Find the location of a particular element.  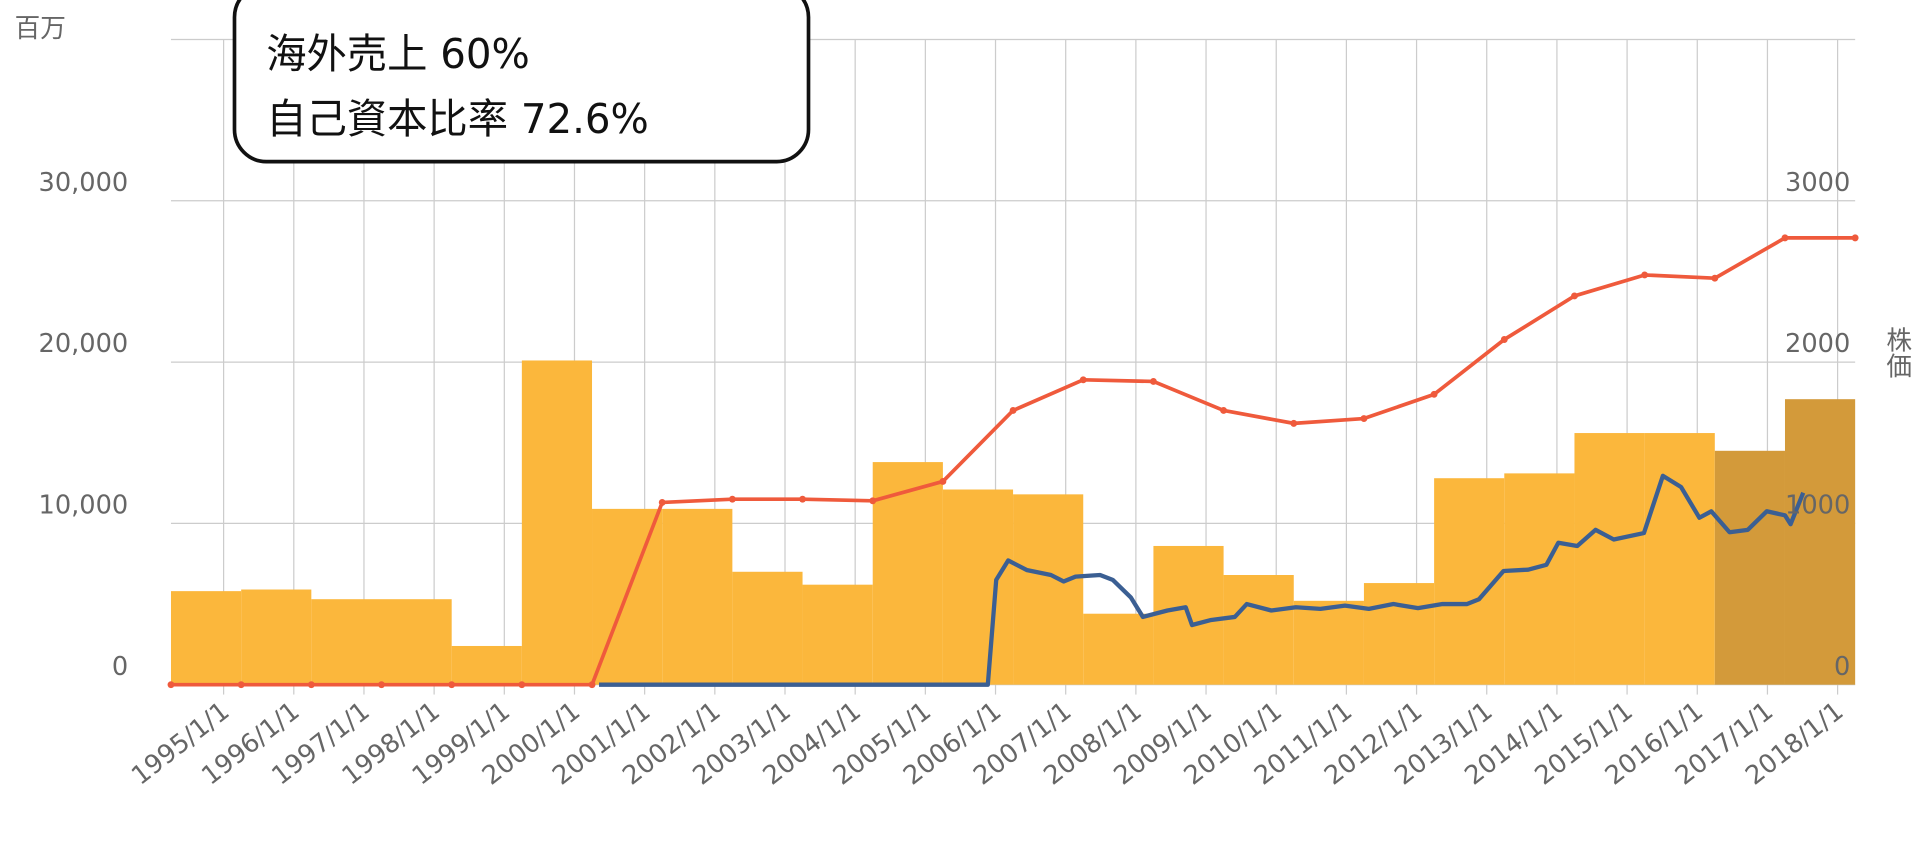

y2-tick-label: 2000 is located at coordinates (1817, 344).